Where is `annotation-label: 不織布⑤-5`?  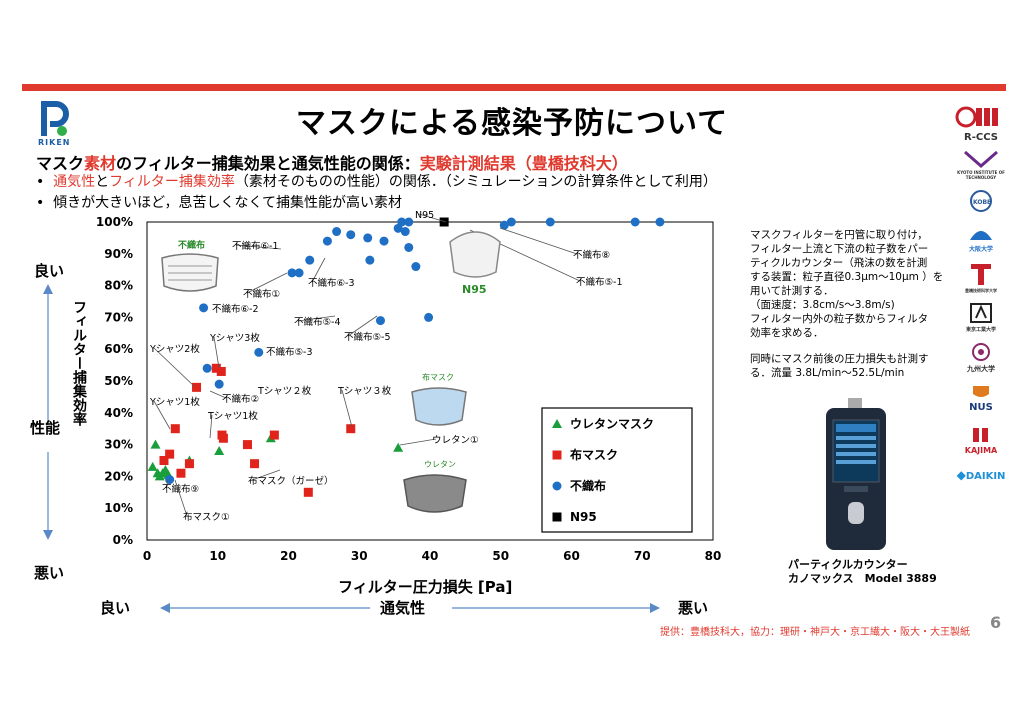 annotation-label: 不織布⑤-5 is located at coordinates (367, 337).